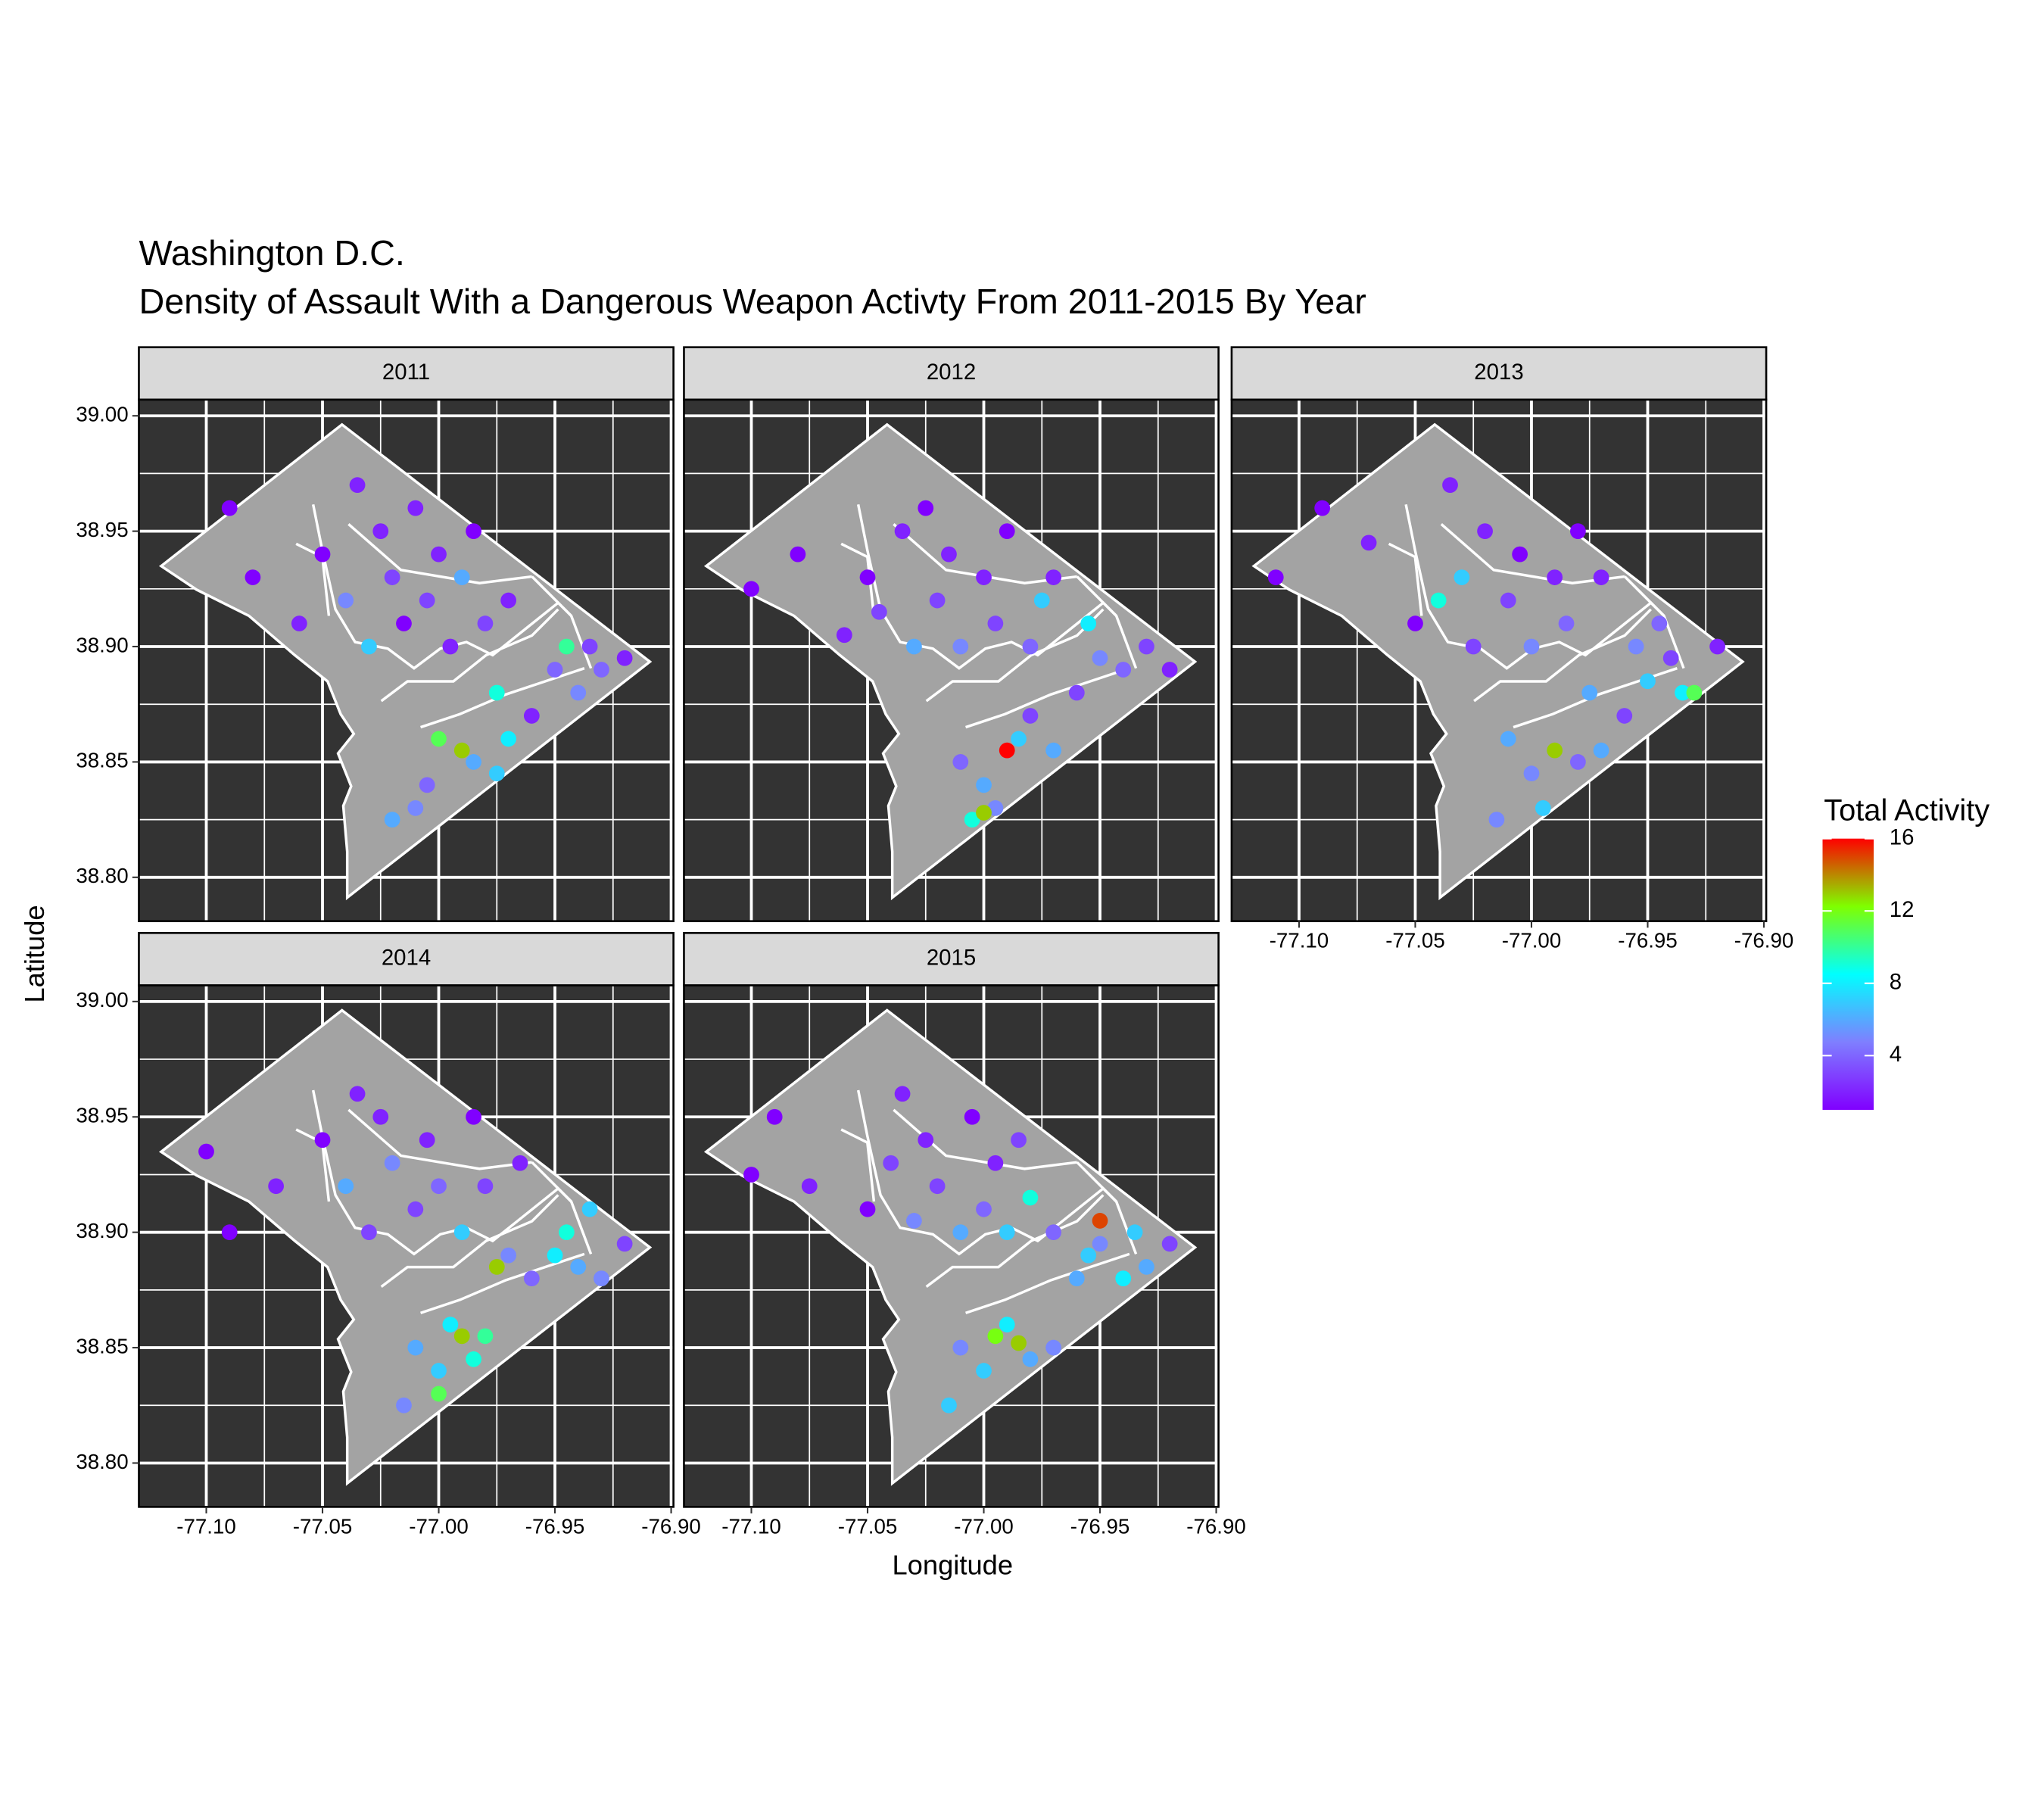  What do you see at coordinates (439, 1526) in the screenshot?
I see `x-tick-label: -77.00` at bounding box center [439, 1526].